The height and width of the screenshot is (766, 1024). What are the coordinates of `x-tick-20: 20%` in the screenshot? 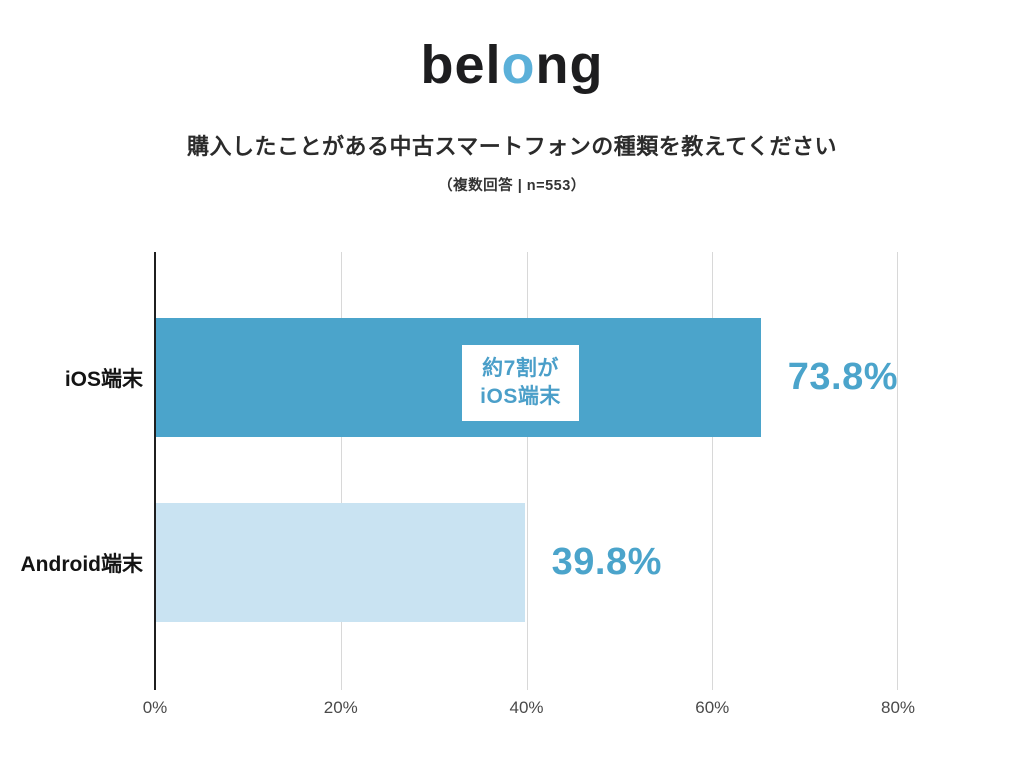 It's located at (340, 707).